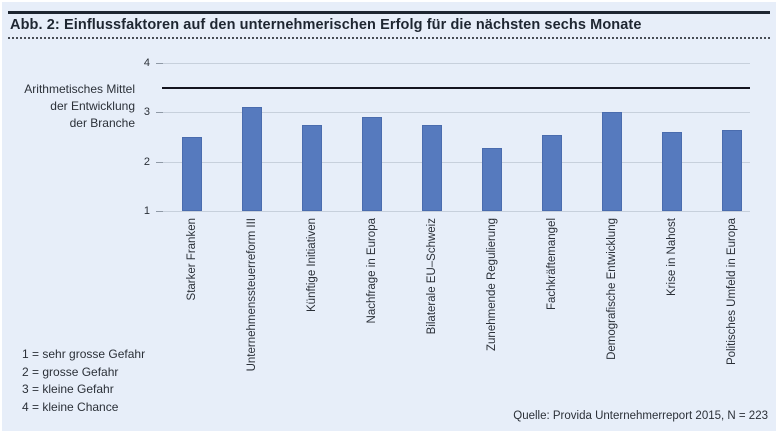 The height and width of the screenshot is (438, 778). I want to click on x-category-label: Demografische Entwicklung, so click(612, 289).